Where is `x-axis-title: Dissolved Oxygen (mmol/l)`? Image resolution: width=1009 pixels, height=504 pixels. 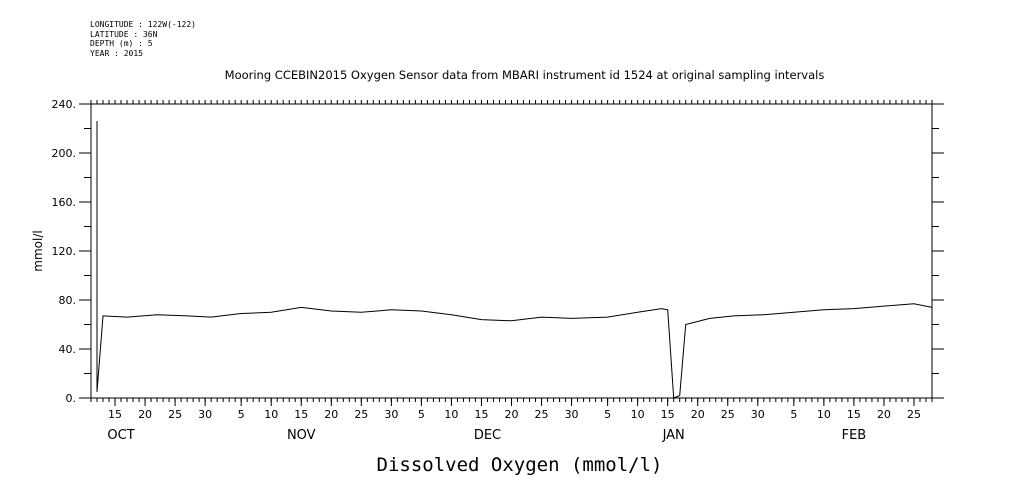
x-axis-title: Dissolved Oxygen (mmol/l) is located at coordinates (519, 465).